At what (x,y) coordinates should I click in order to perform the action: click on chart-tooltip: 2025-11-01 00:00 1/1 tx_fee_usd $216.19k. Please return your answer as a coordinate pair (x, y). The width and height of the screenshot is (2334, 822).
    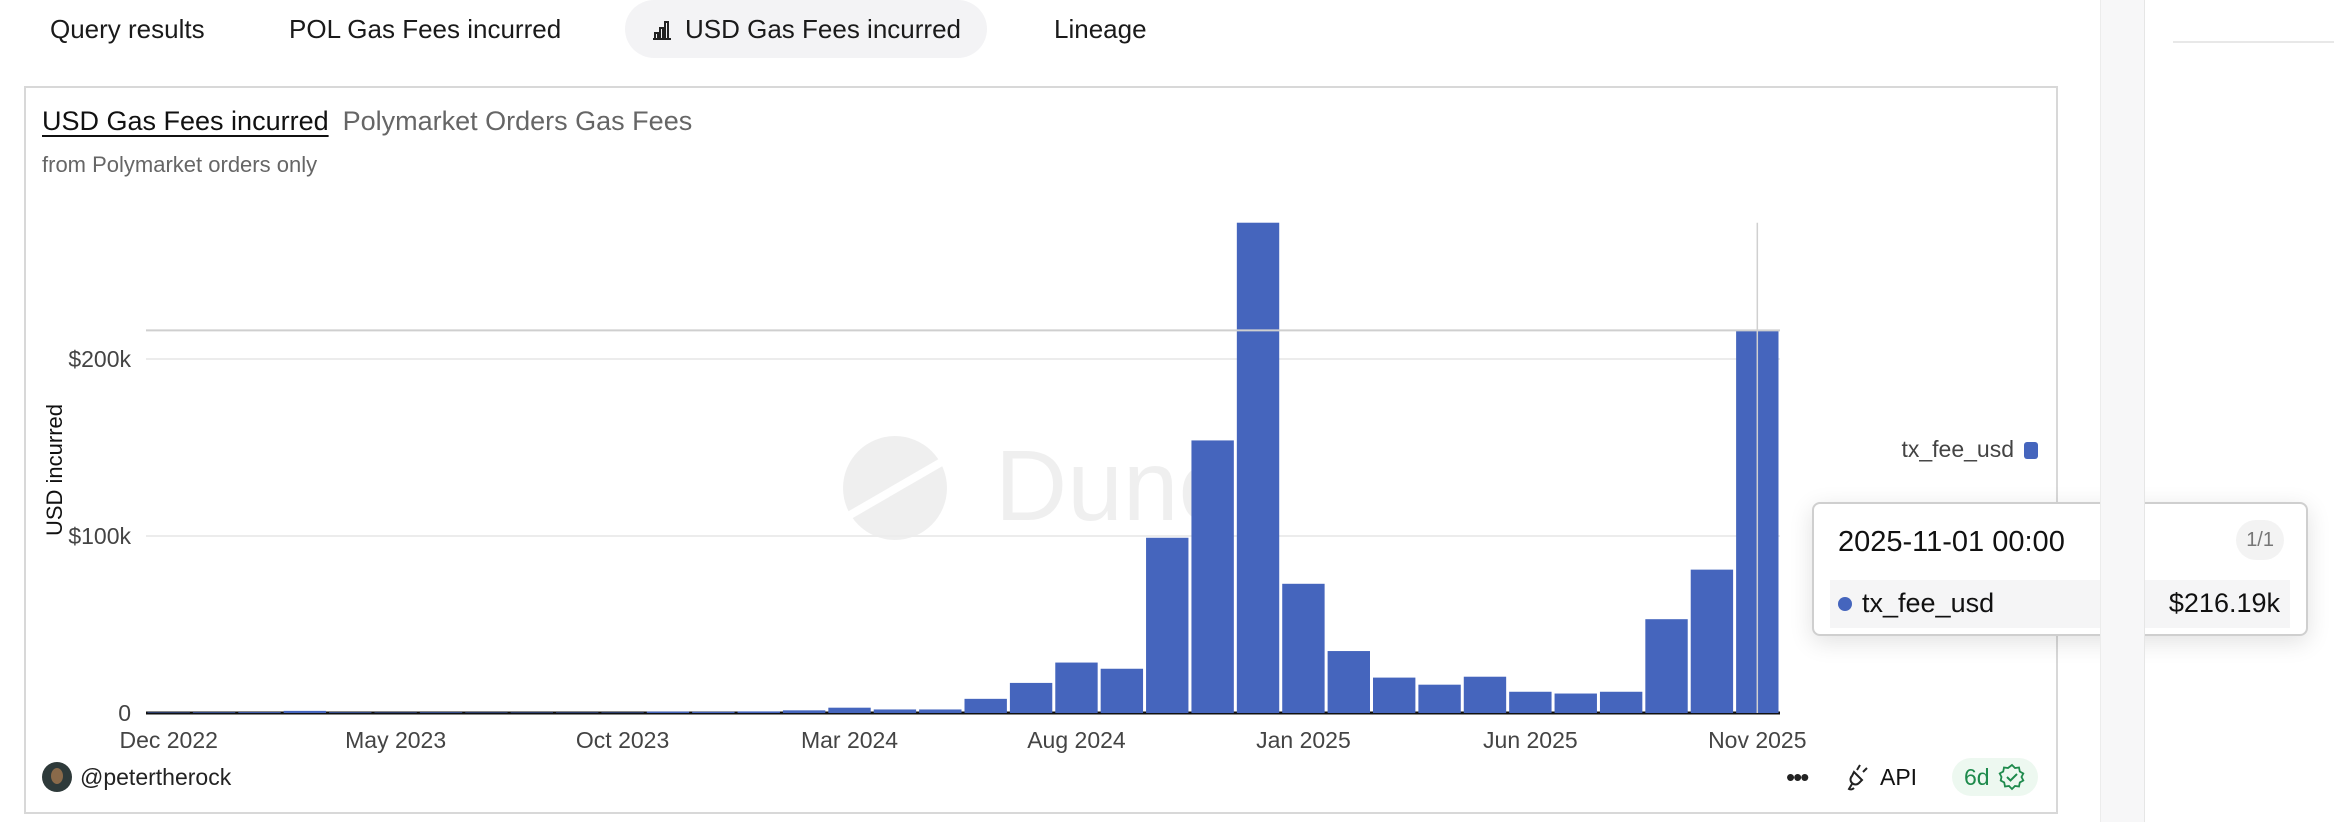
    Looking at the image, I should click on (2060, 569).